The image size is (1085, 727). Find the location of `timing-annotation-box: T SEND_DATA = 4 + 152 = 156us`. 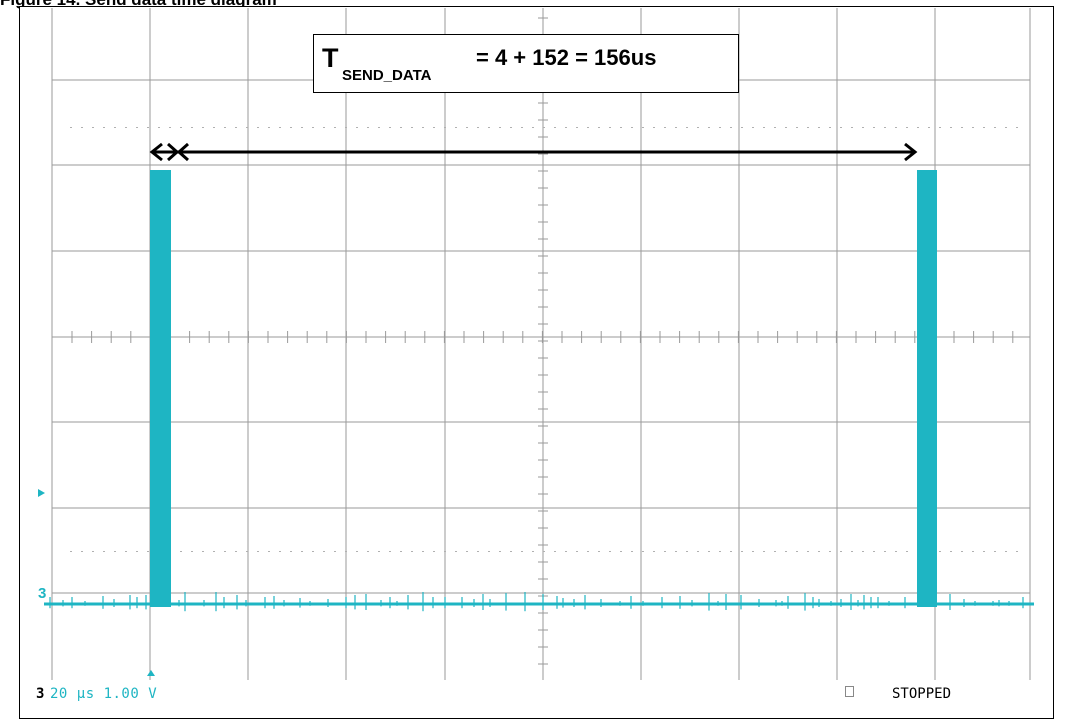

timing-annotation-box: T SEND_DATA = 4 + 152 = 156us is located at coordinates (526, 63).